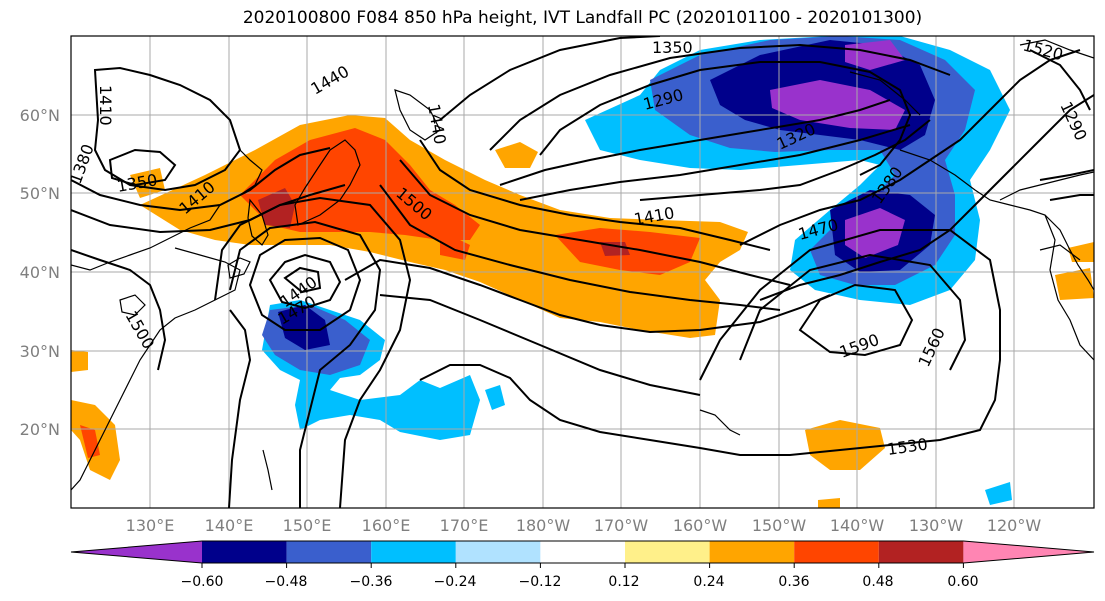  Describe the element at coordinates (700, 525) in the screenshot. I see `lon-label: 160°W` at that location.